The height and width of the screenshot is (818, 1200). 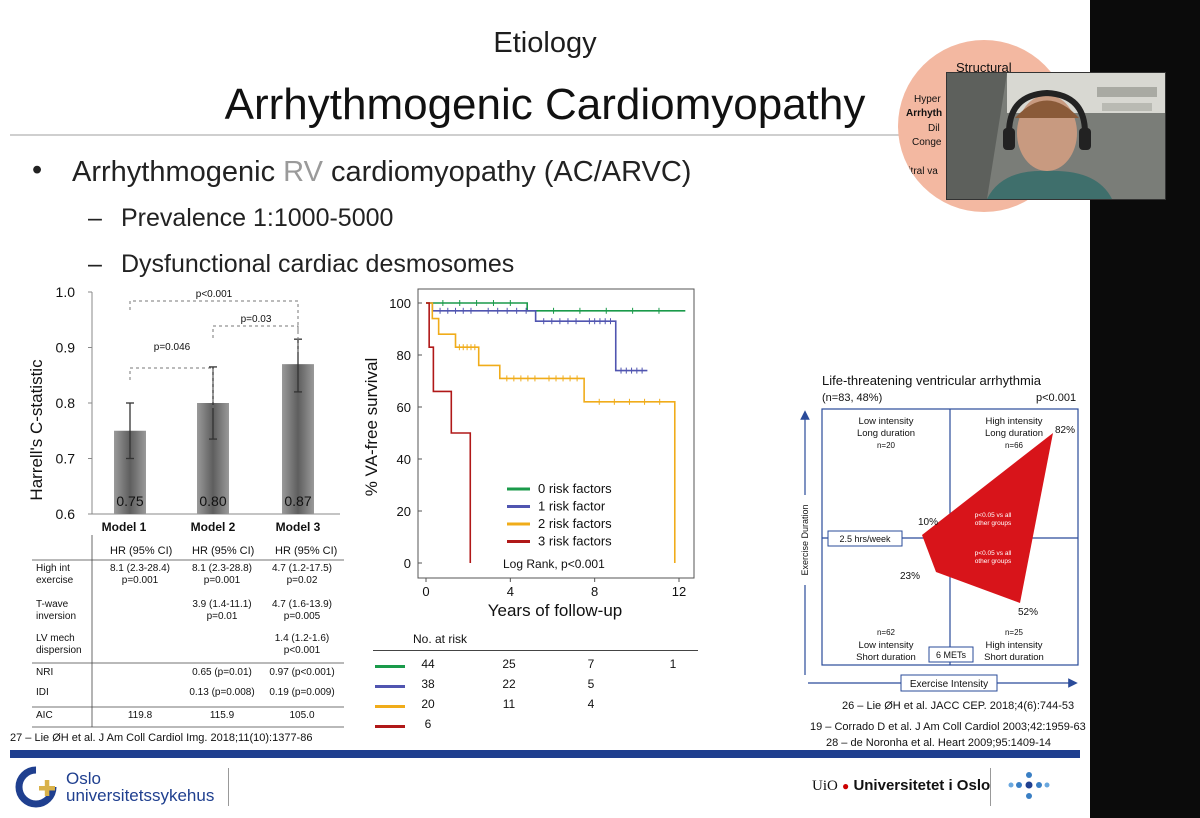 I want to click on km-xtick-label: 4, so click(x=510, y=591).